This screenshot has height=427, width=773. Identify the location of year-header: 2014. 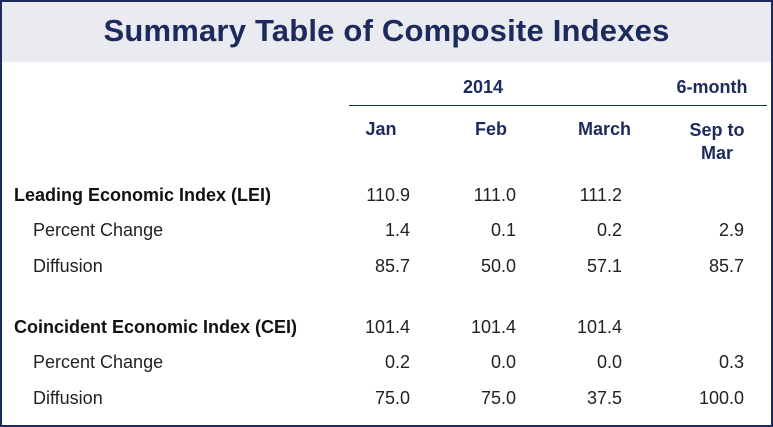
(483, 87).